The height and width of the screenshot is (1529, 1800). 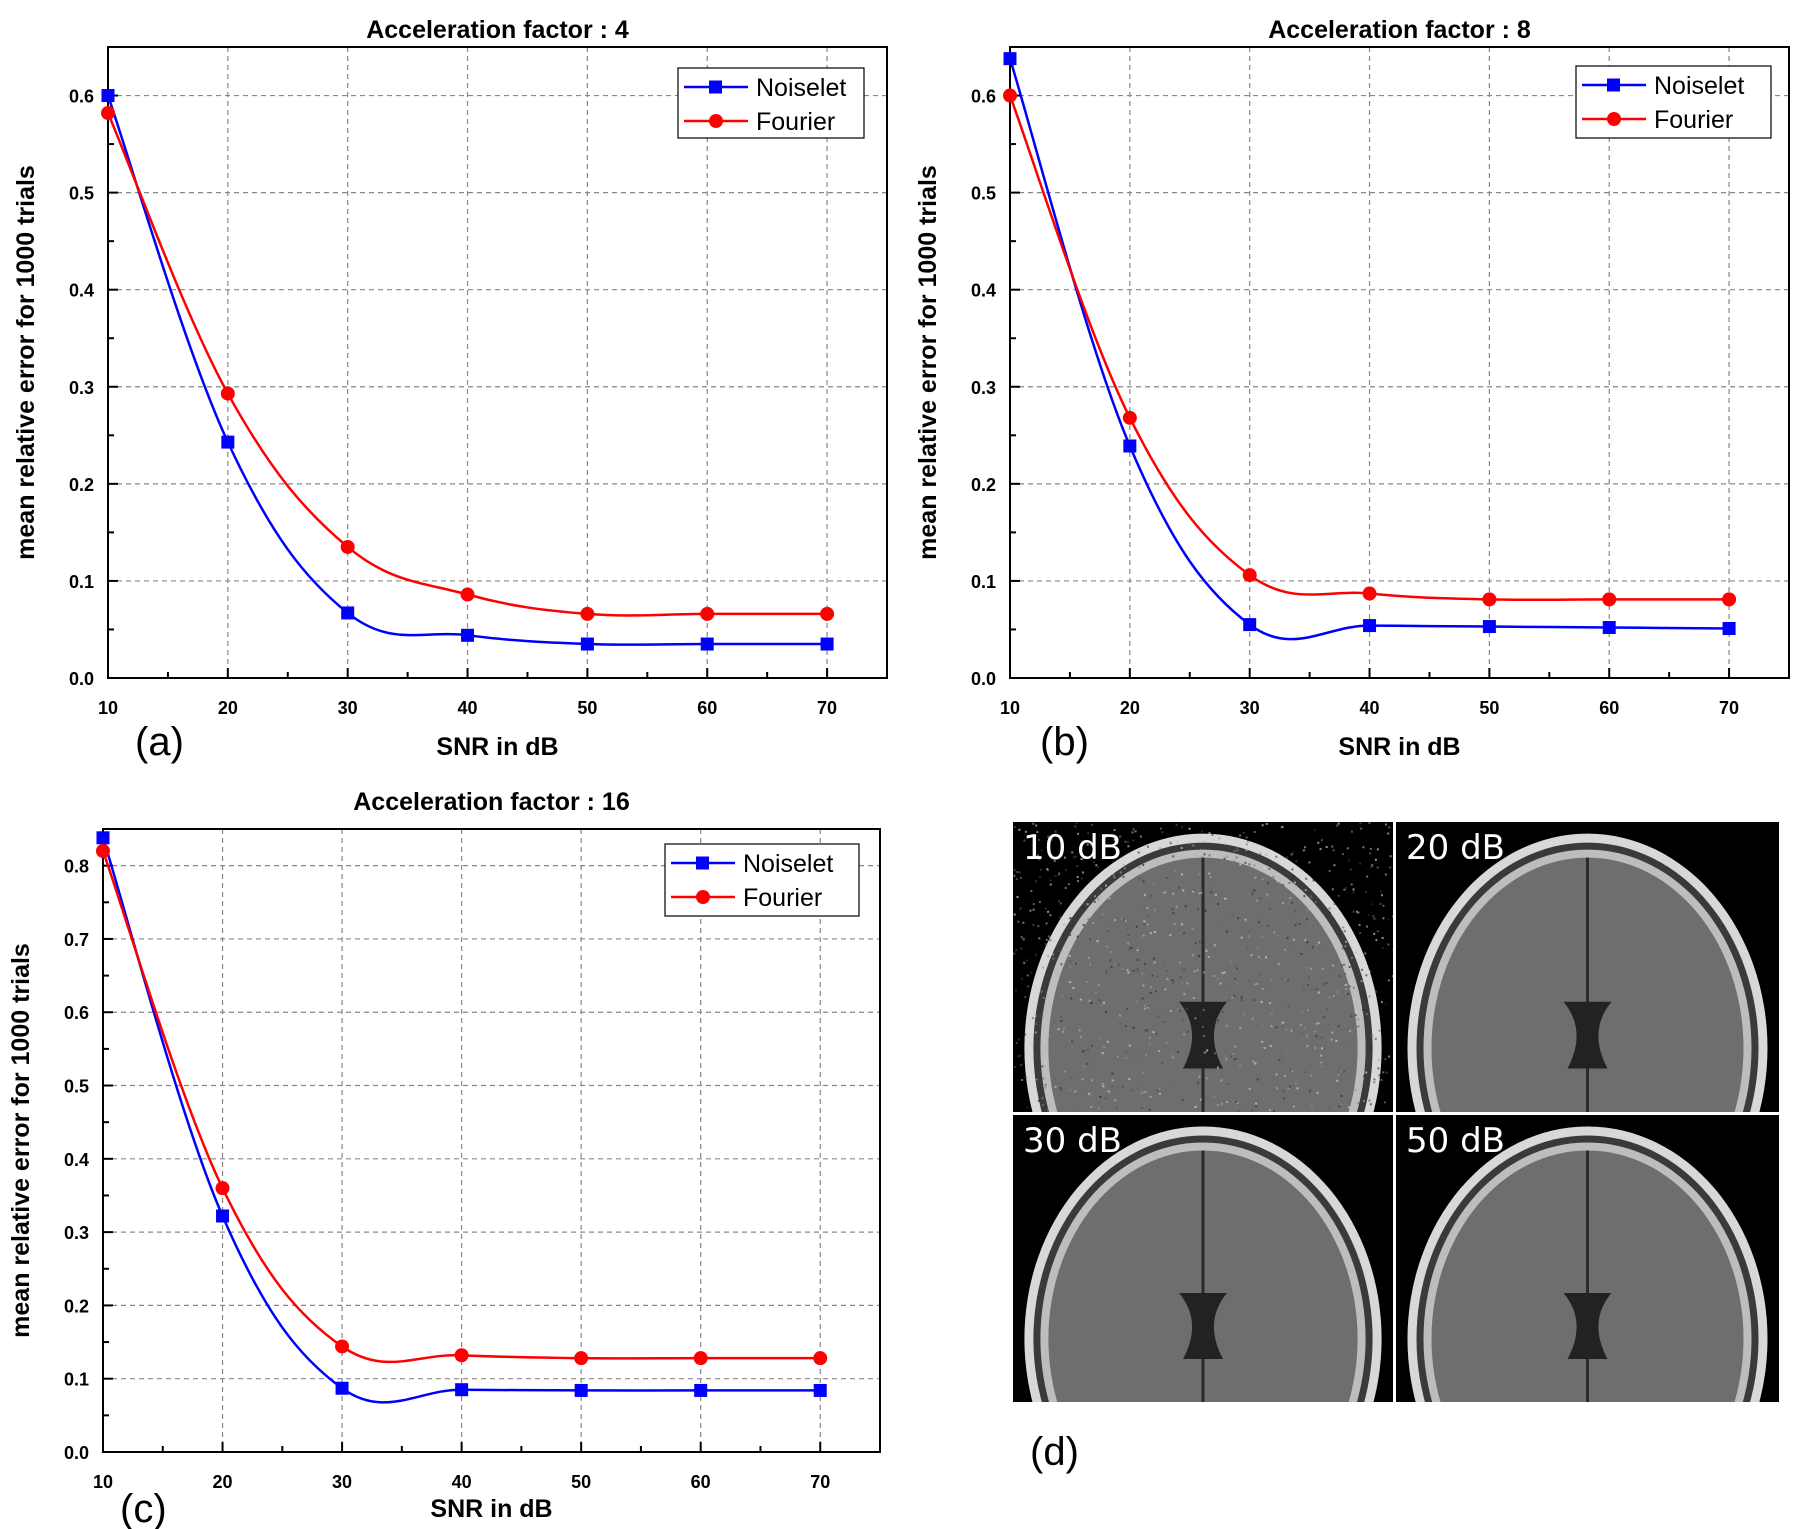 I want to click on y-tick-label: 0.4, so click(x=81, y=291).